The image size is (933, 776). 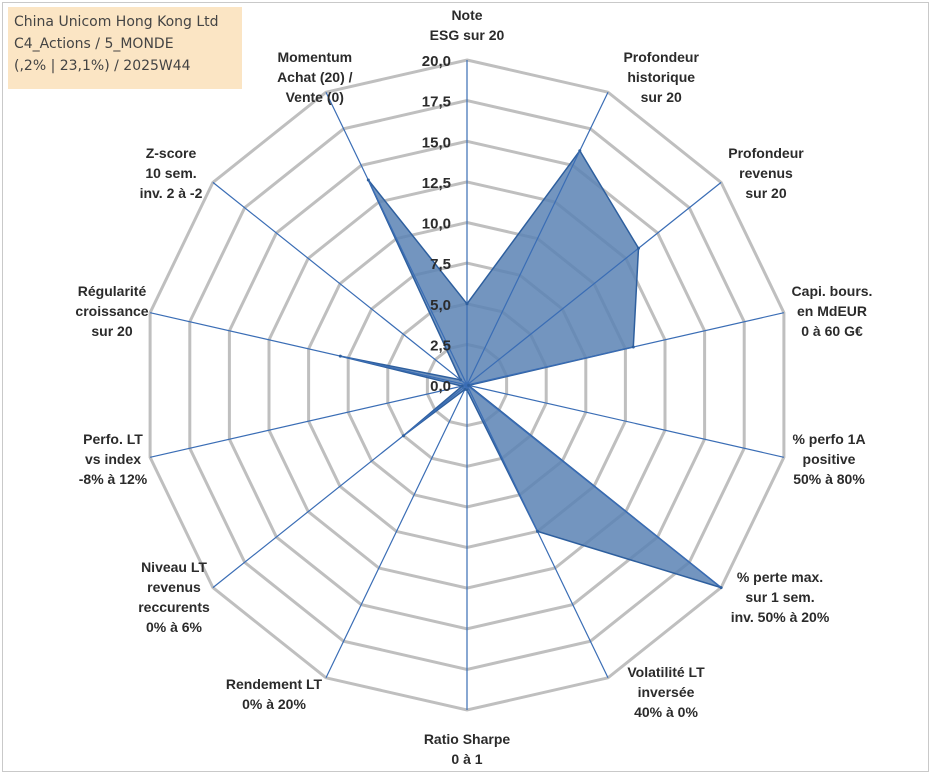 I want to click on axis-label: Volatilité LT inversée 40% à 0%, so click(x=666, y=692).